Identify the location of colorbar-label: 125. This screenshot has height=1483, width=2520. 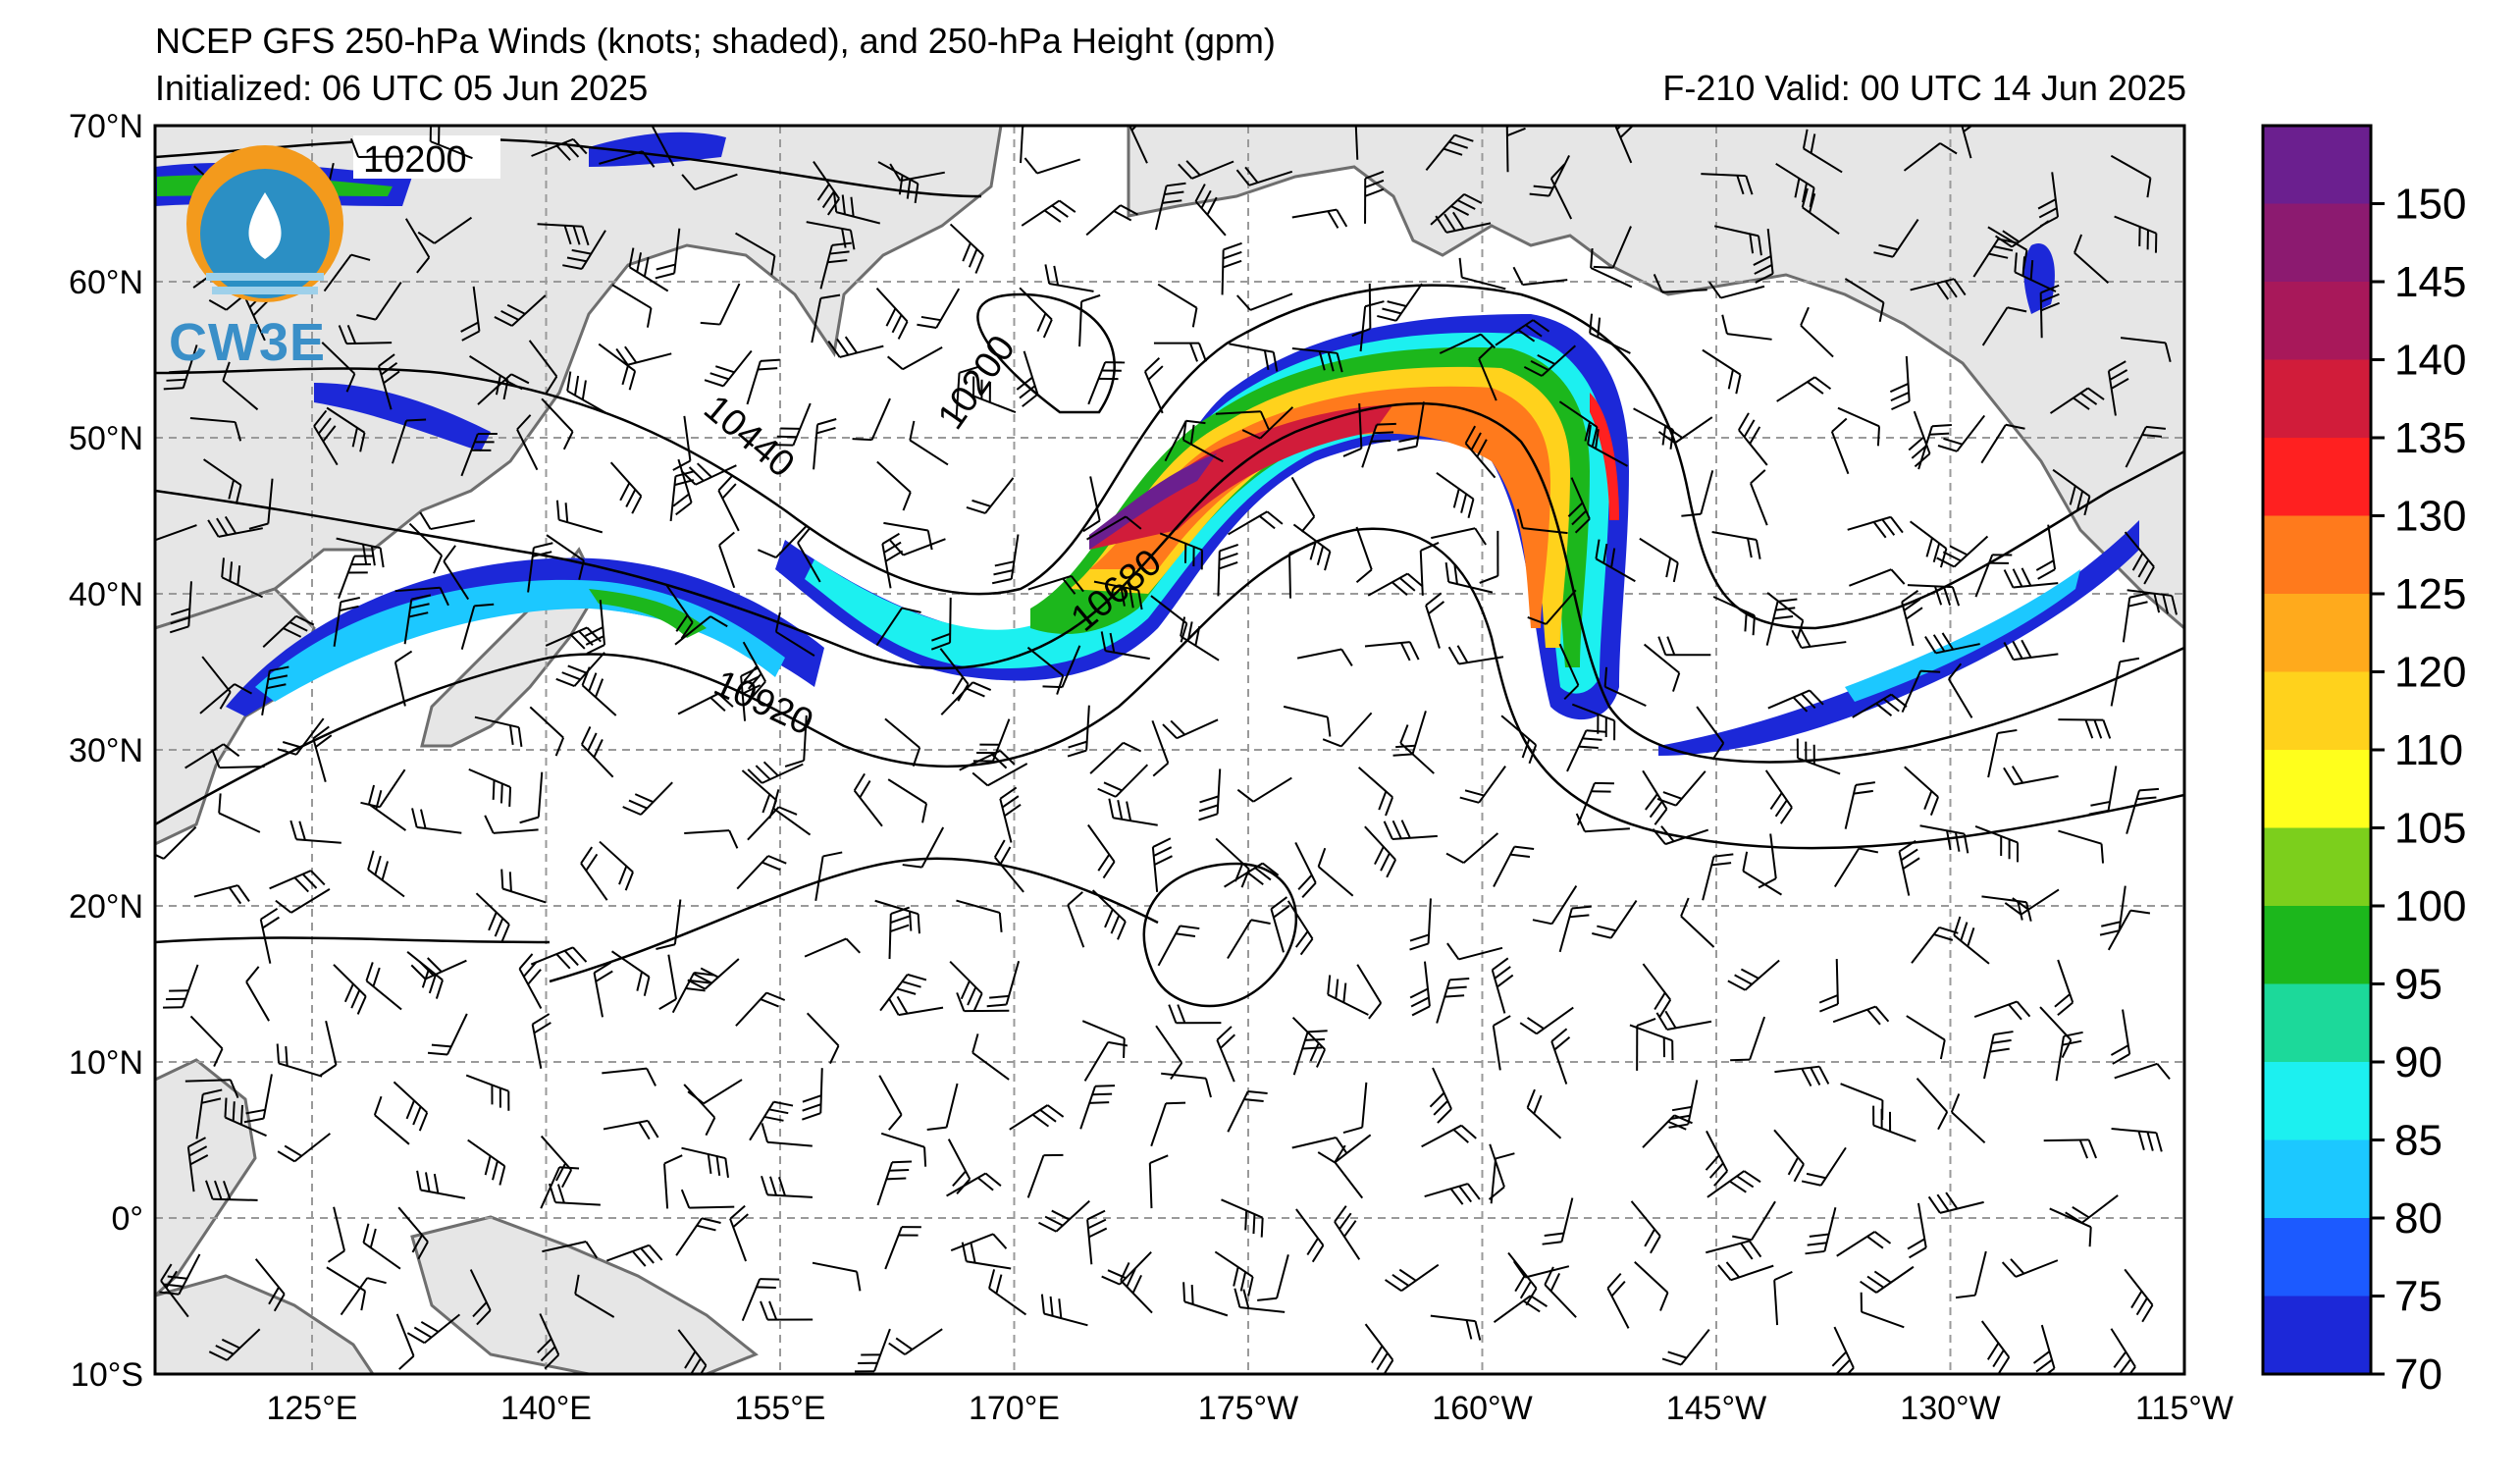
(2430, 594).